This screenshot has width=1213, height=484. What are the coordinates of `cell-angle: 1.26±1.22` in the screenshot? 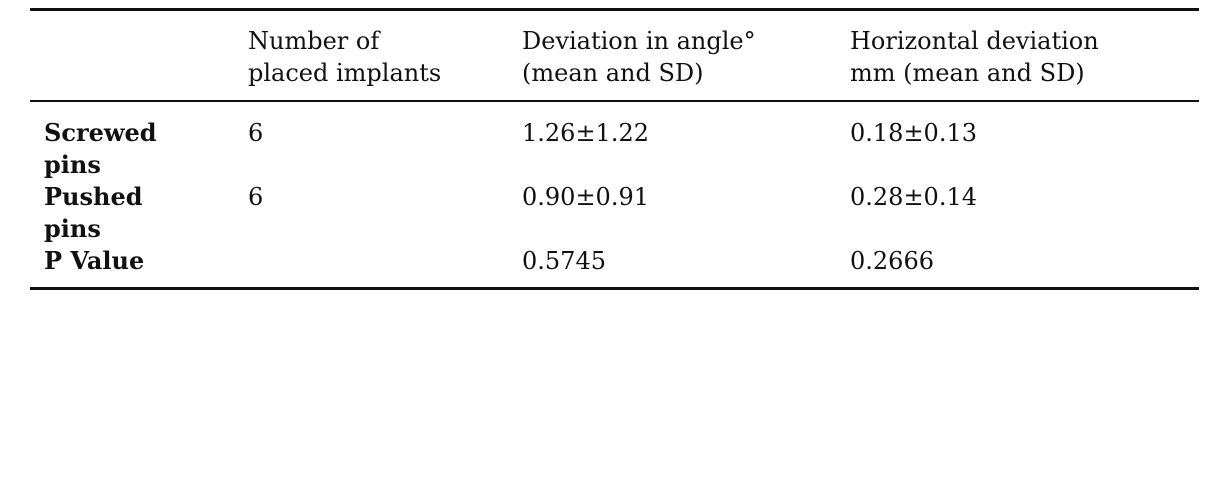 It's located at (585, 133).